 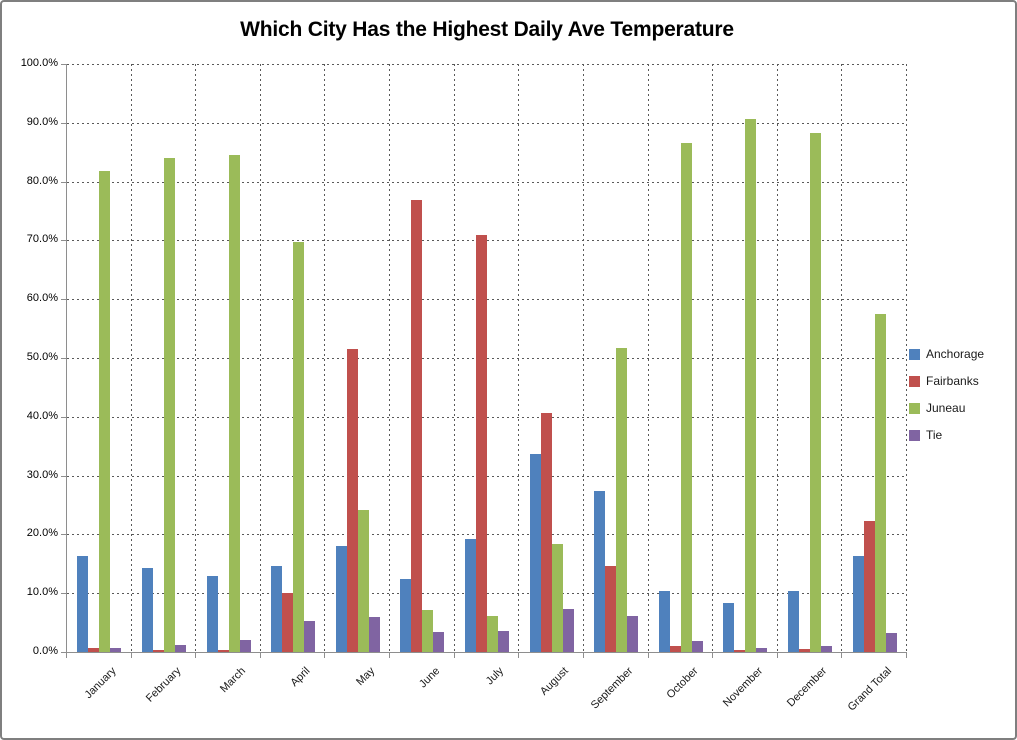 What do you see at coordinates (39, 63) in the screenshot?
I see `y-axis-tick-label: 100.0%` at bounding box center [39, 63].